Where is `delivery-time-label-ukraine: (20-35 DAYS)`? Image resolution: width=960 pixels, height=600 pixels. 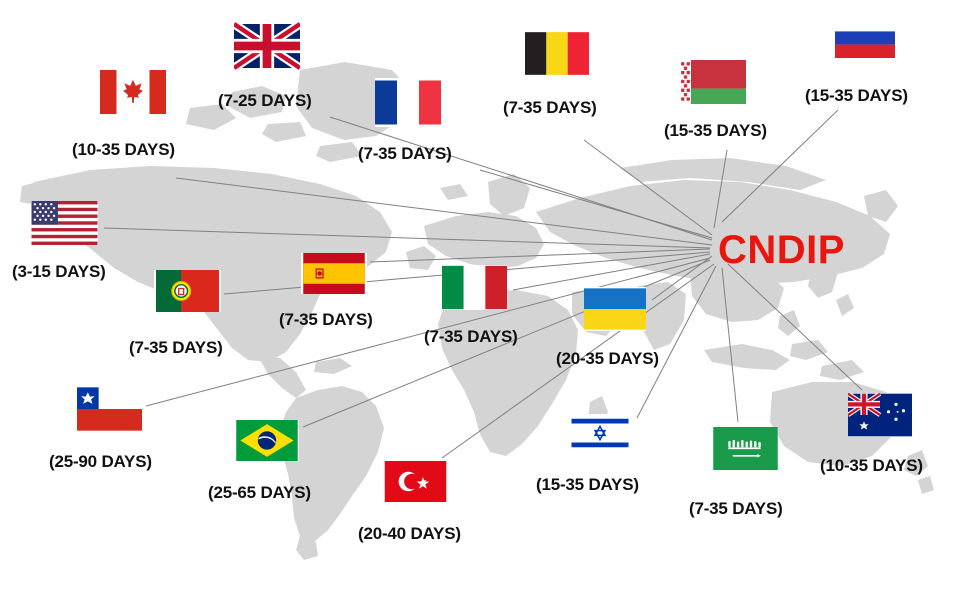
delivery-time-label-ukraine: (20-35 DAYS) is located at coordinates (607, 358).